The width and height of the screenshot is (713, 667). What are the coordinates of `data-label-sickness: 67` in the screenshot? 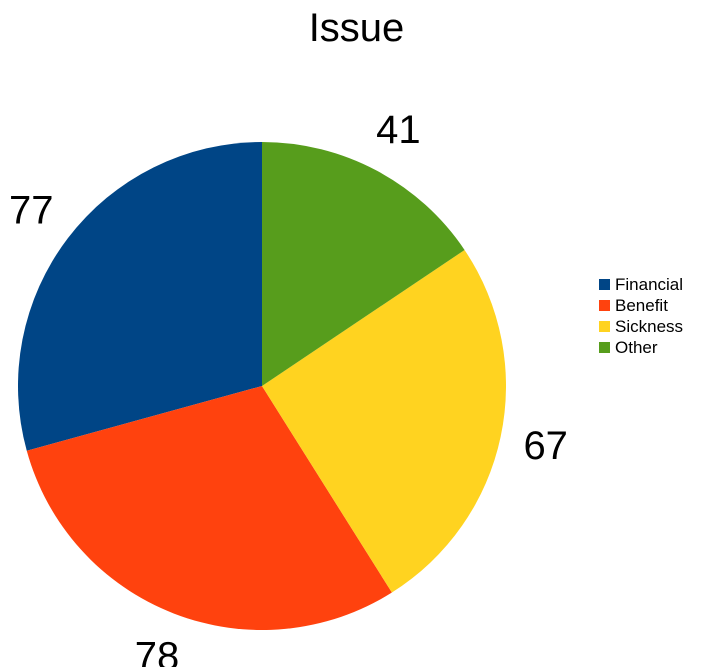 It's located at (545, 446).